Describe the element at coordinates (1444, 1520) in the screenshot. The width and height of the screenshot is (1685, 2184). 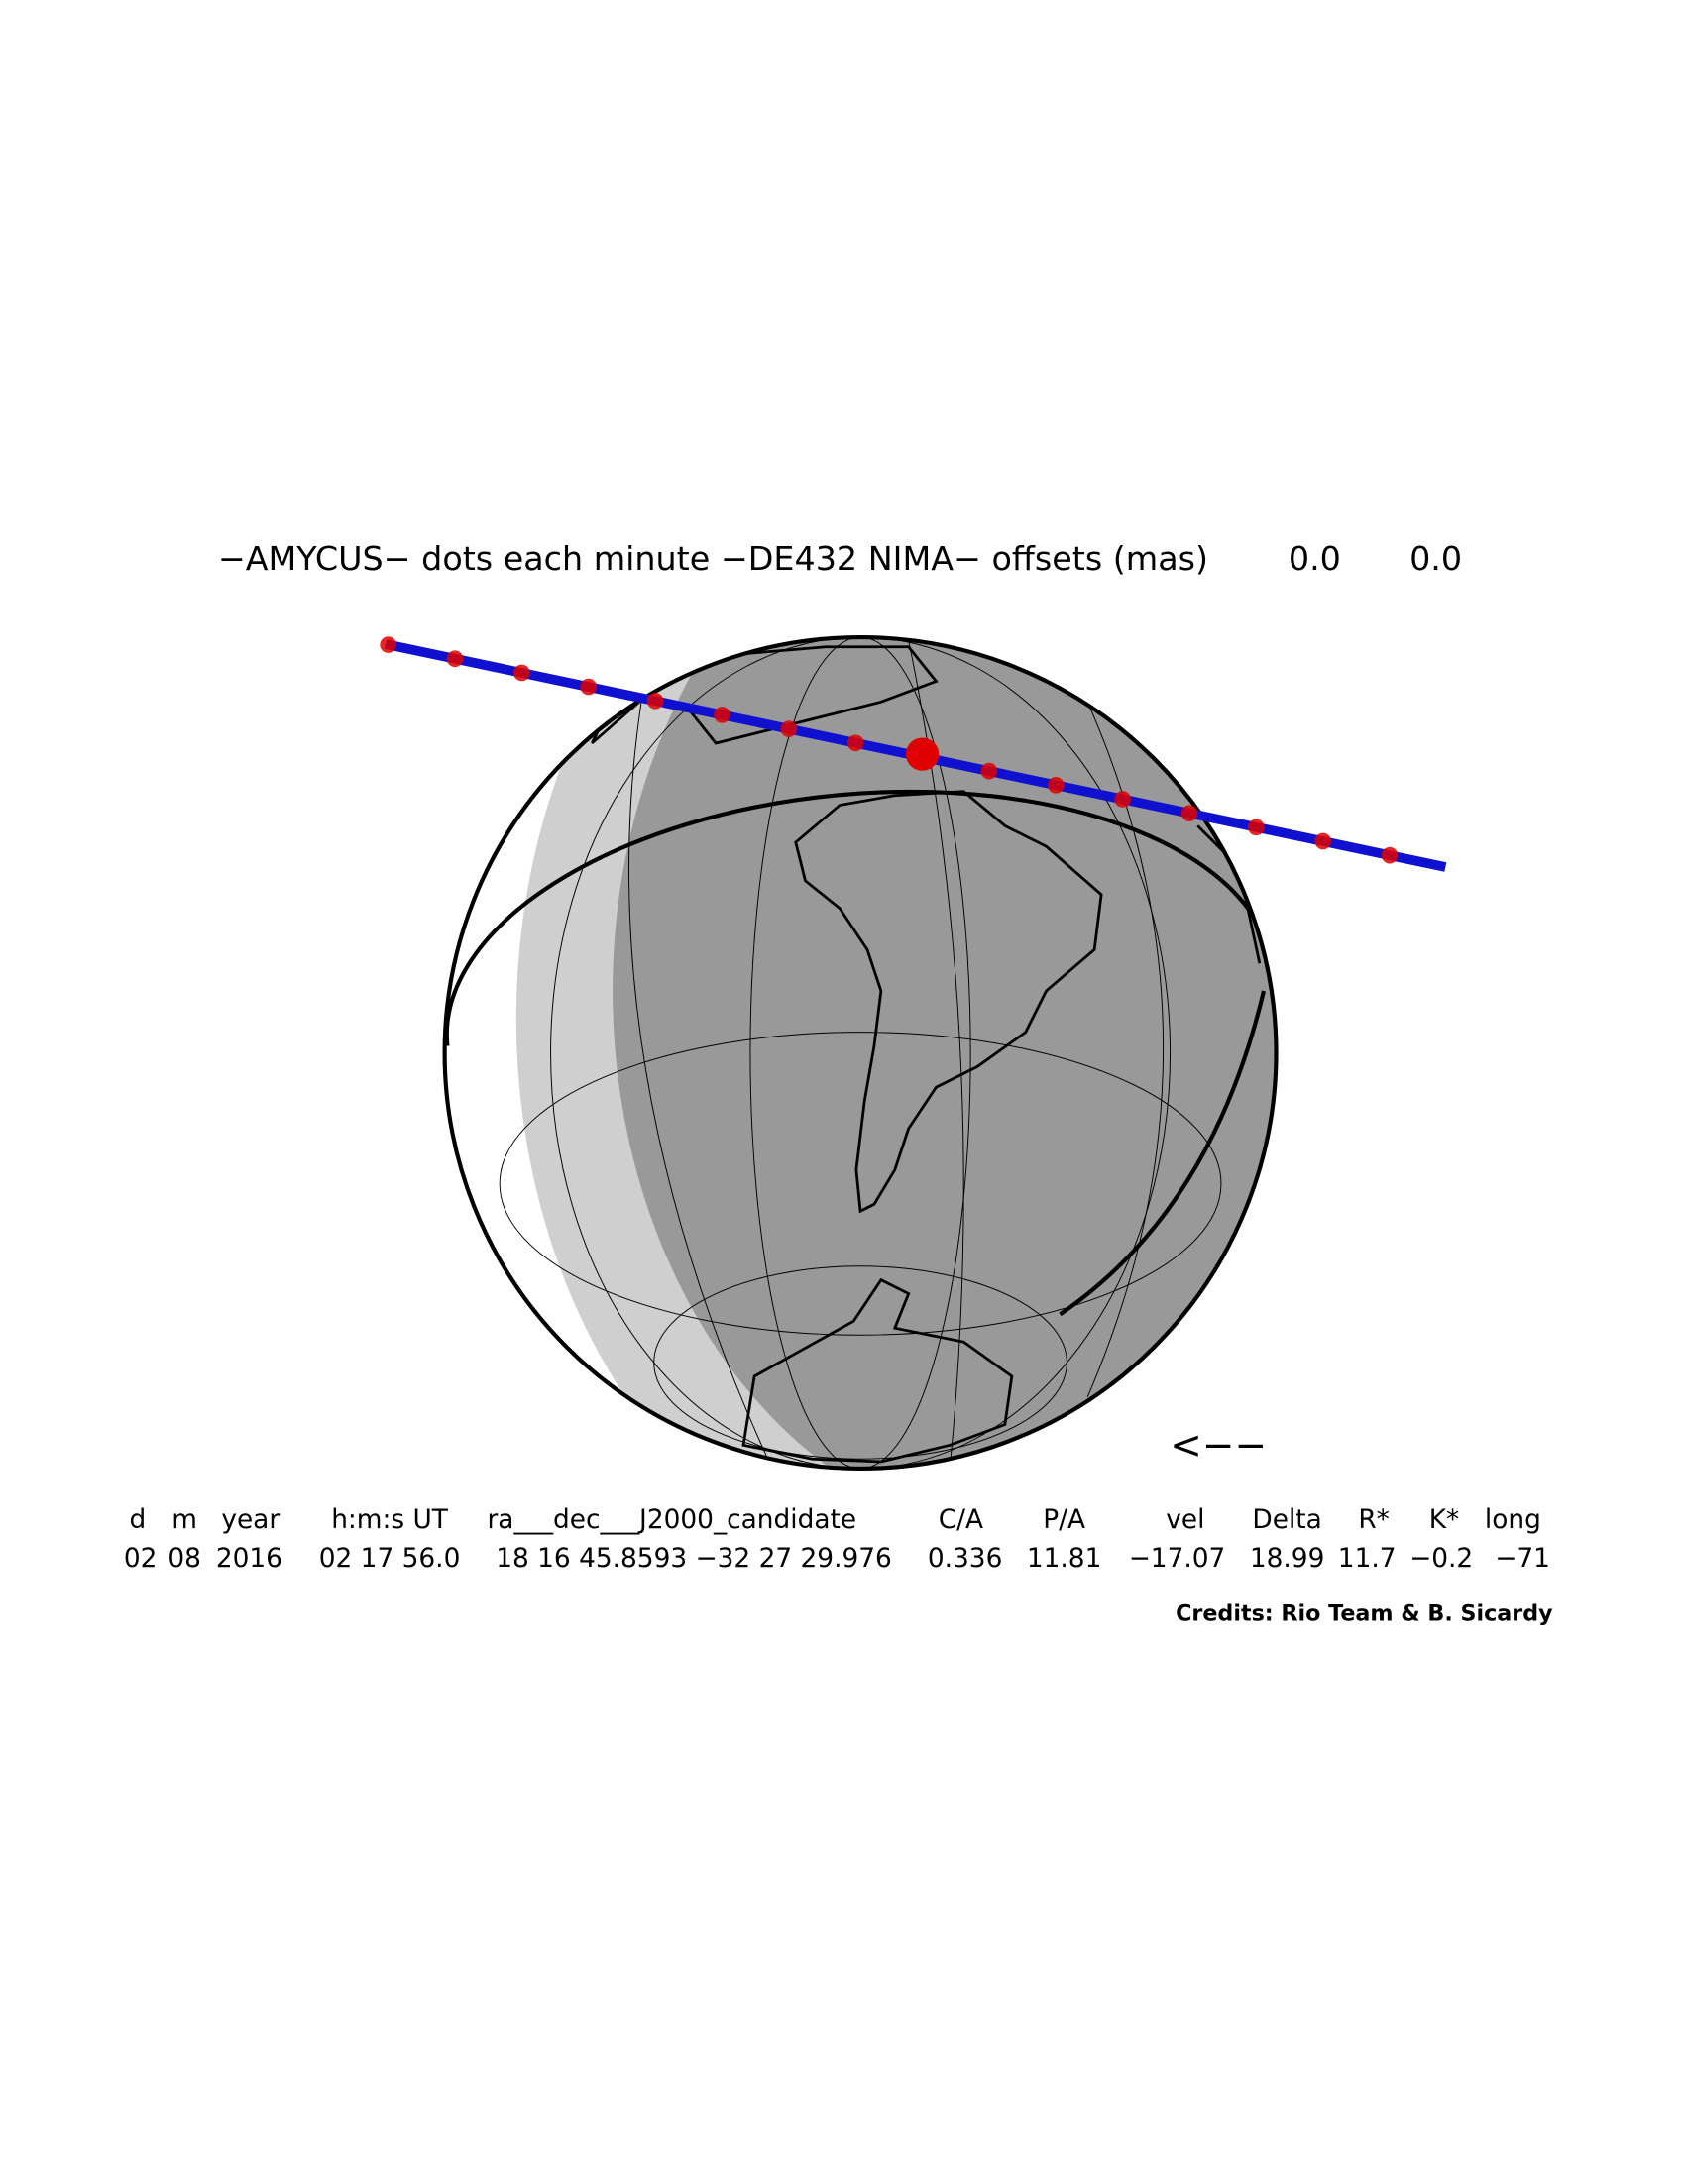
I see `column-header: K*` at that location.